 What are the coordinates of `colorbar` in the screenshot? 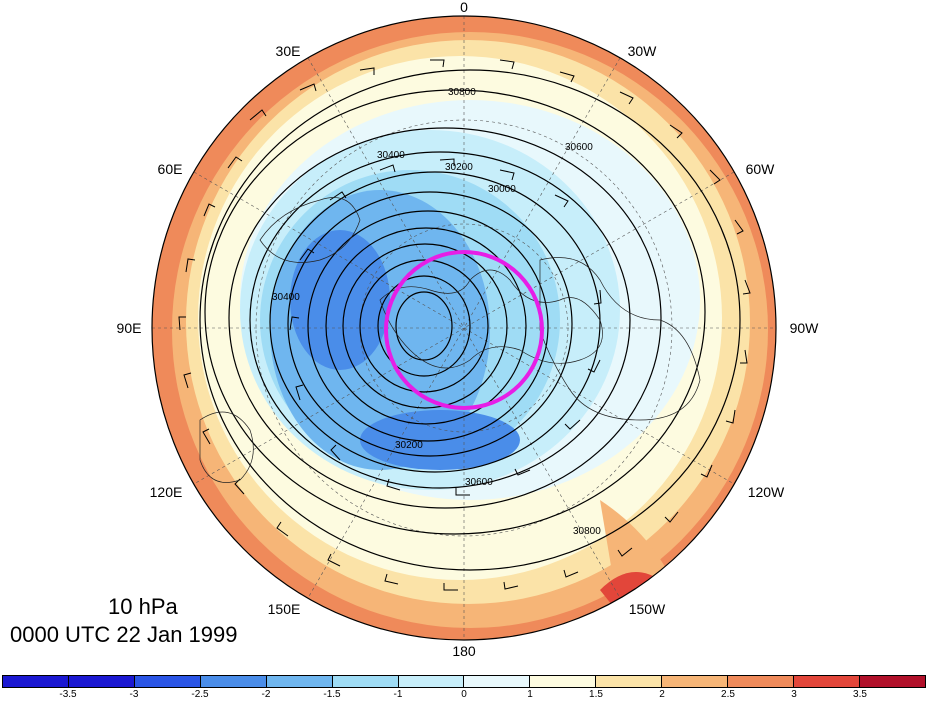 It's located at (464, 681).